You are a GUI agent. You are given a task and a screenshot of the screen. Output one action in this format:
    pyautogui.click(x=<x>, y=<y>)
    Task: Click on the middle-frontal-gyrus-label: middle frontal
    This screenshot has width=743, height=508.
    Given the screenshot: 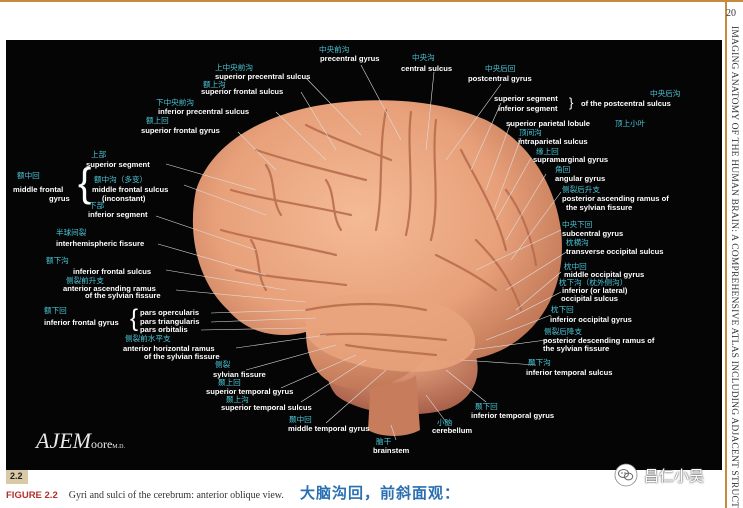 What is the action you would take?
    pyautogui.click(x=38, y=189)
    